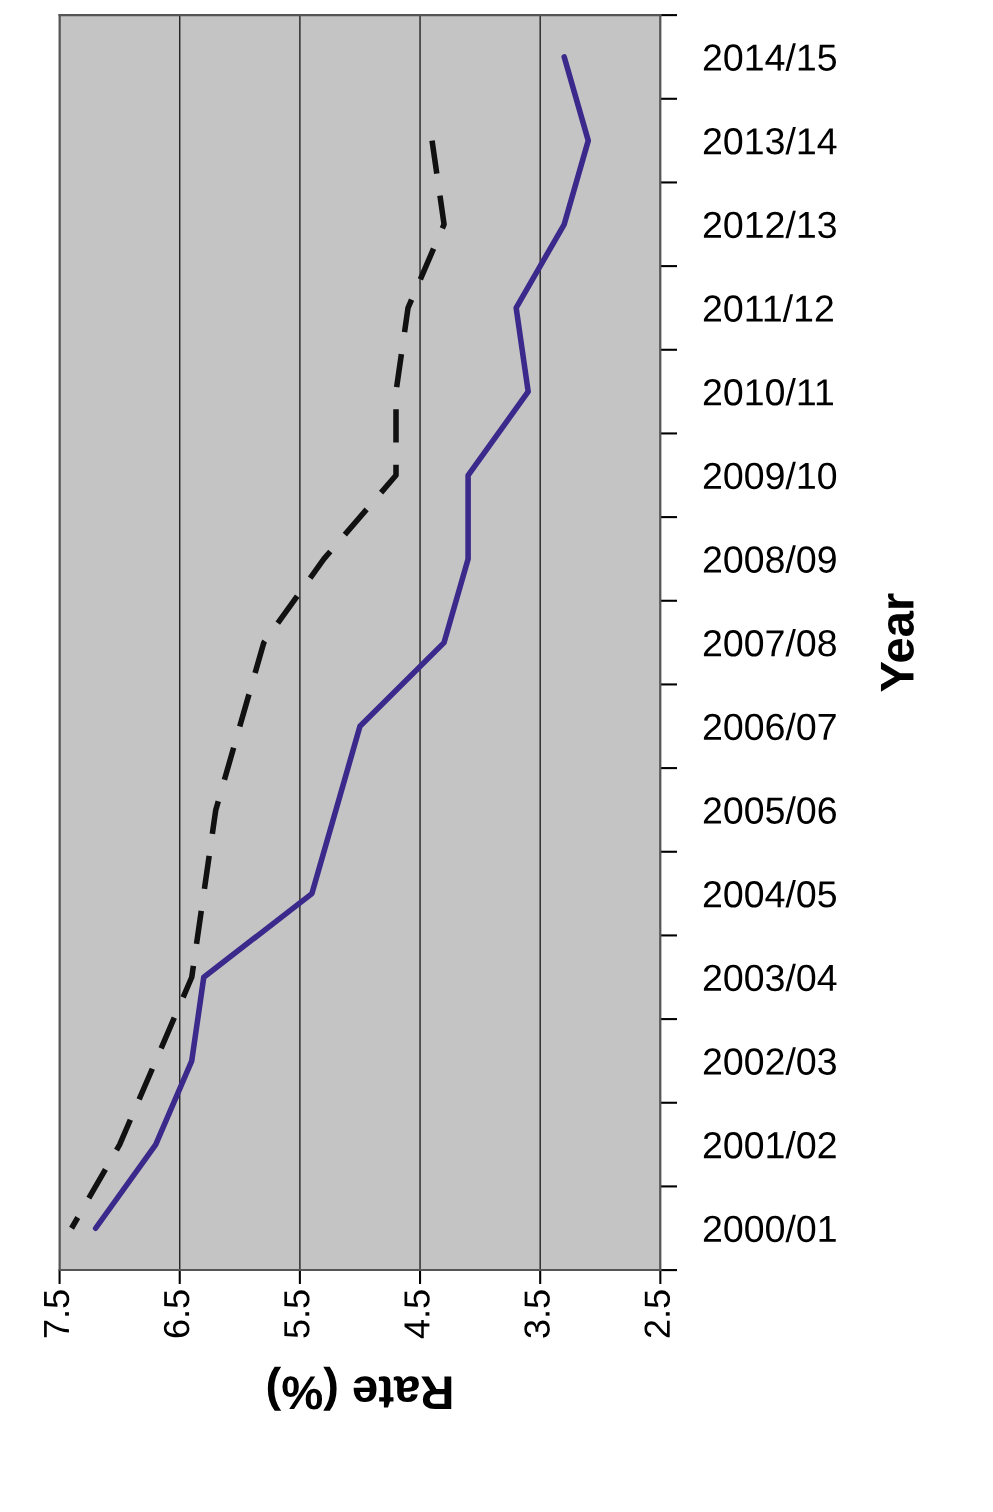 The height and width of the screenshot is (1512, 993). I want to click on y-tick-label: 2012/13, so click(769, 224).